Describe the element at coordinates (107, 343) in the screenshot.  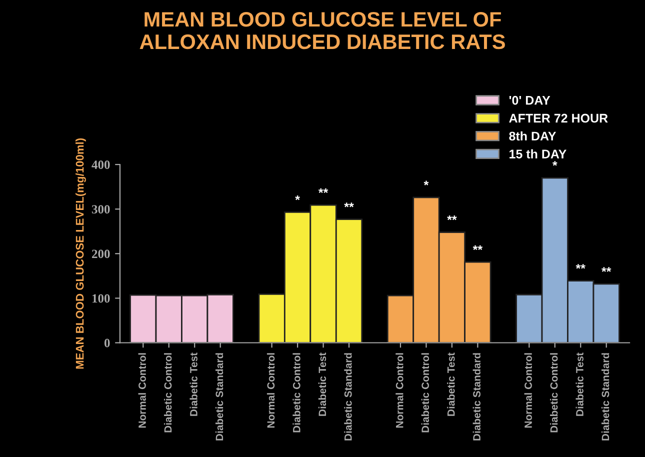
I see `y-tick-label: 0` at that location.